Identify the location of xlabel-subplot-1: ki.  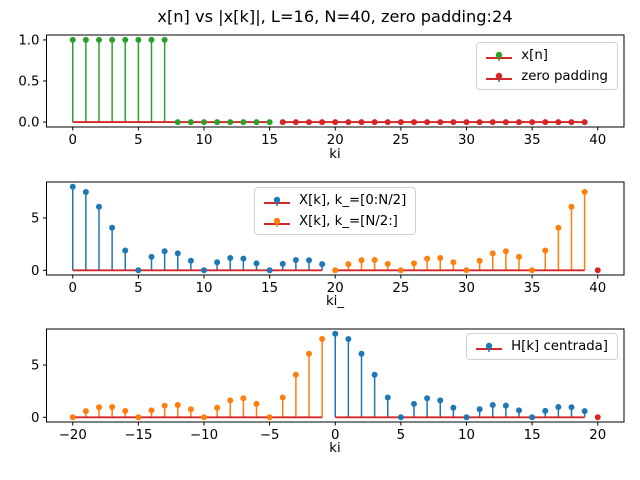
(335, 154).